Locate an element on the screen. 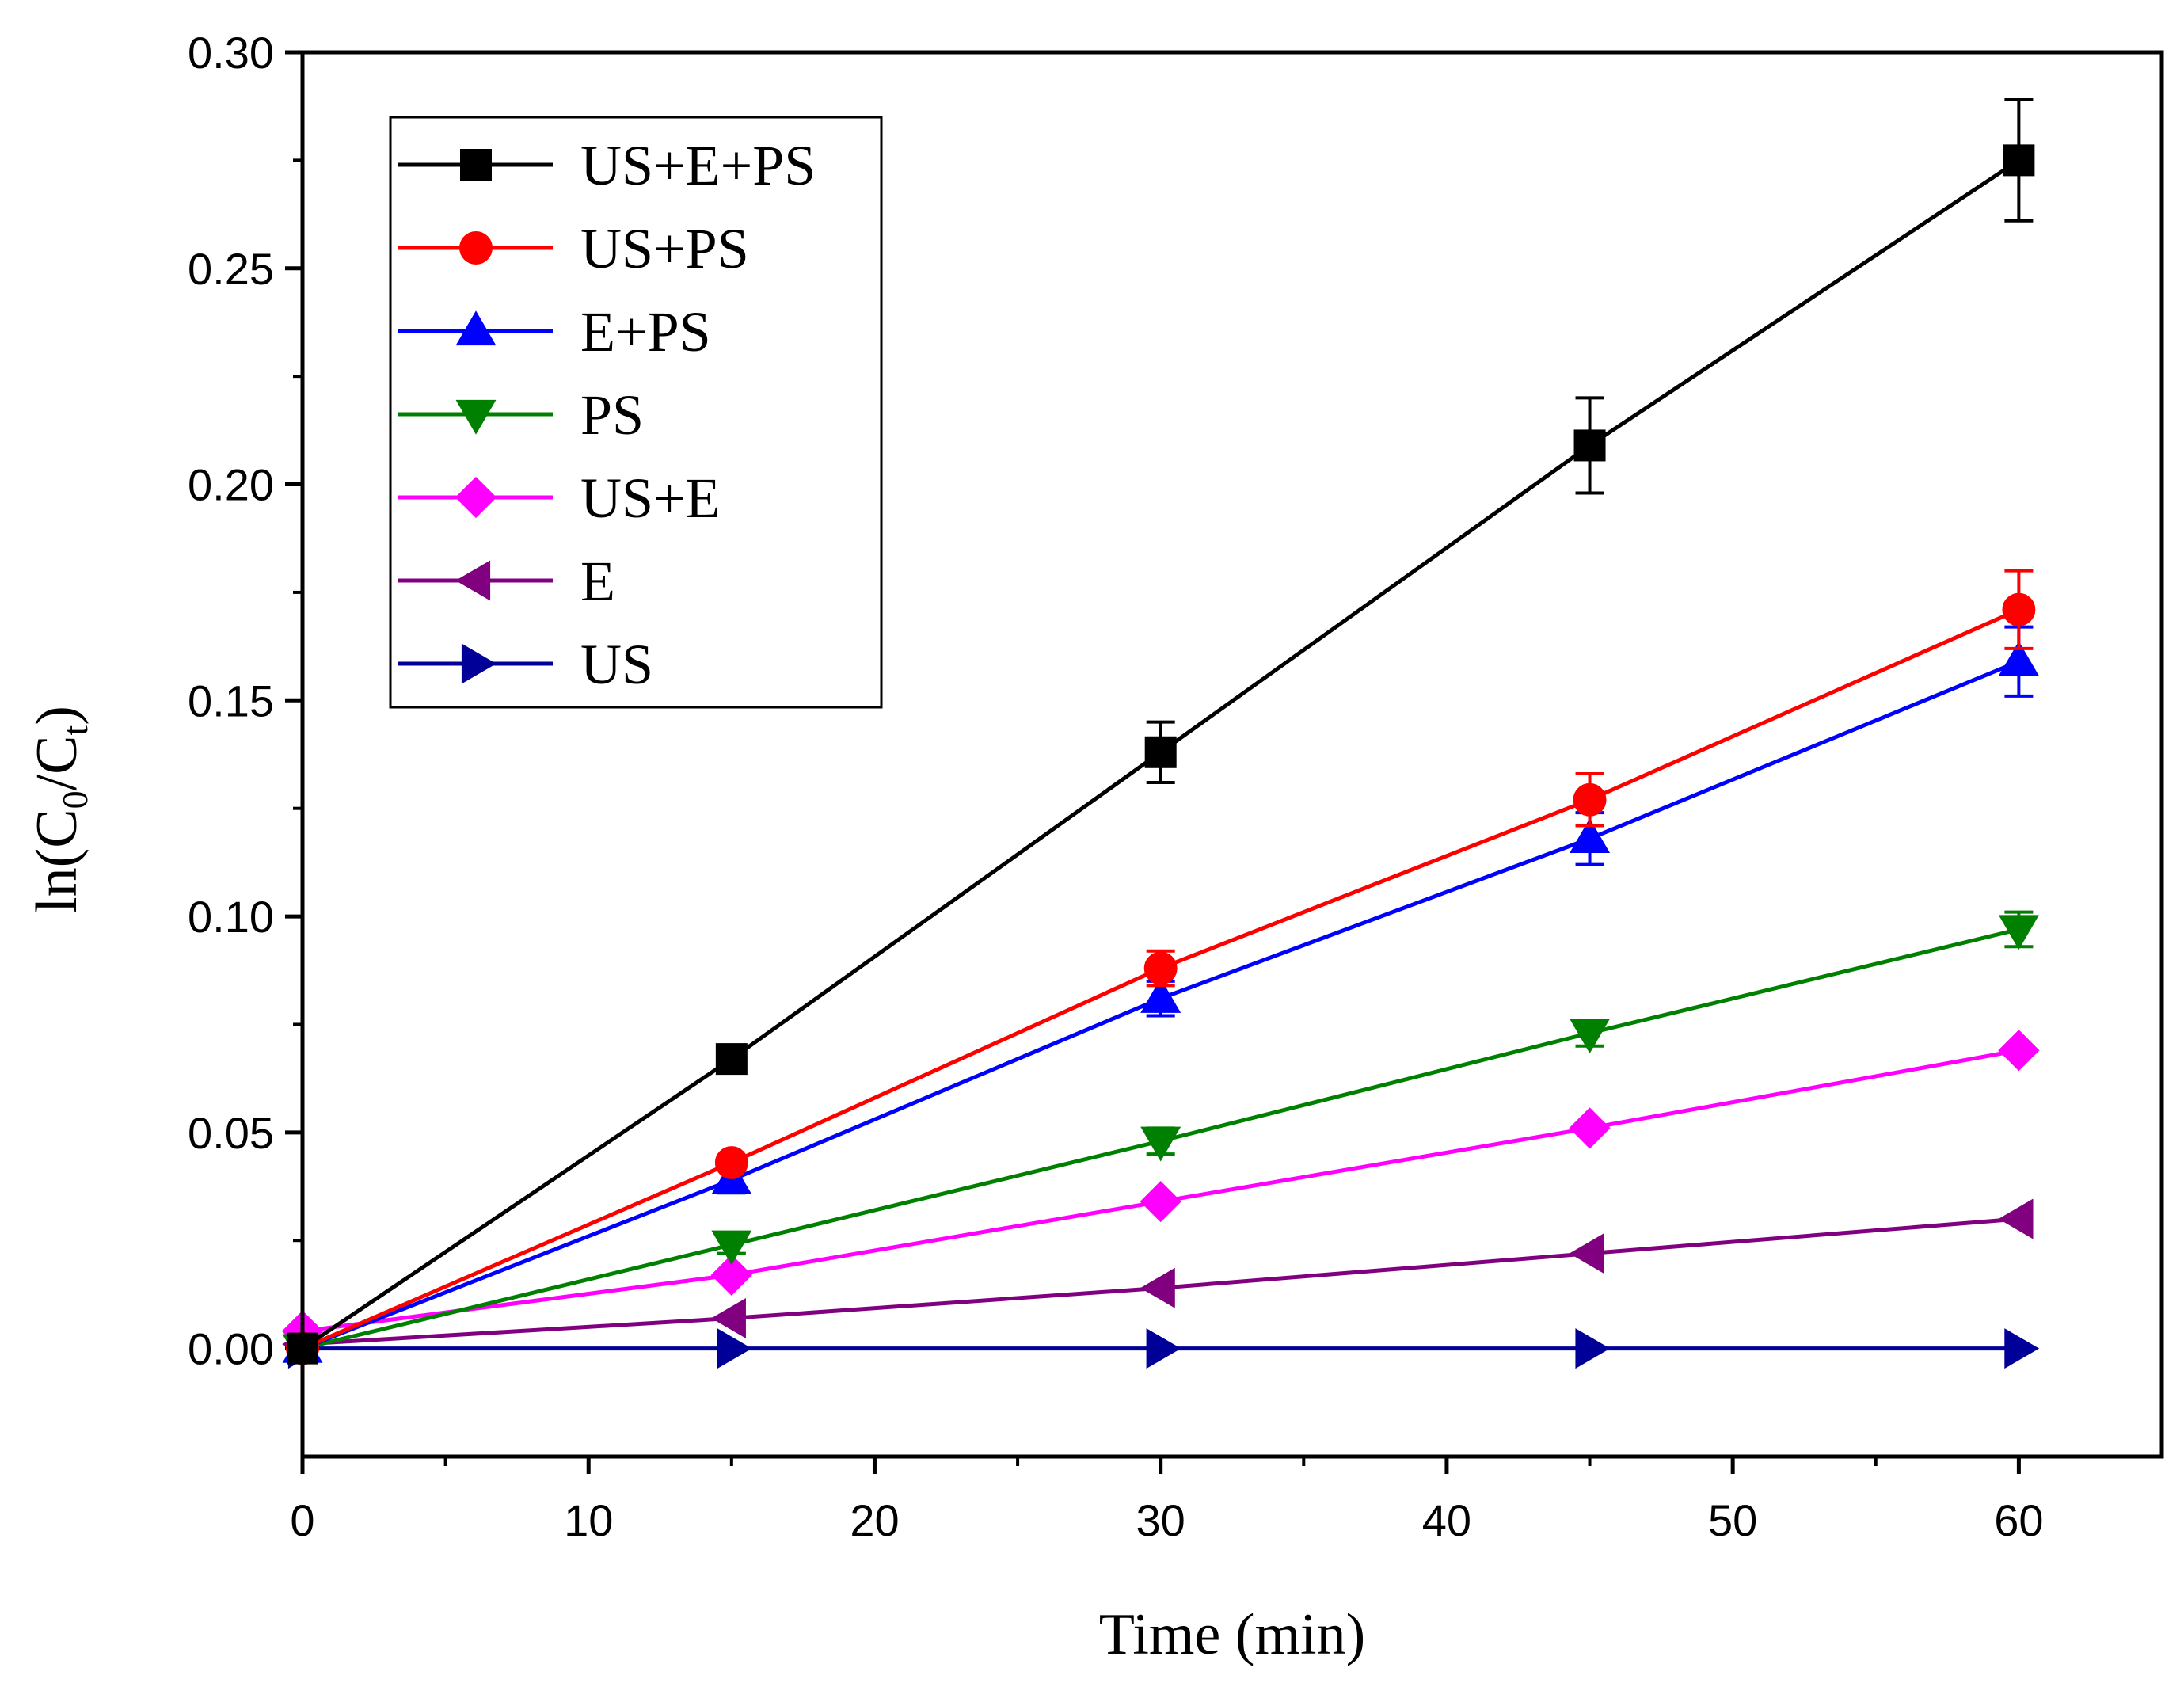  y-tick-label: 0.05 is located at coordinates (231, 1133).